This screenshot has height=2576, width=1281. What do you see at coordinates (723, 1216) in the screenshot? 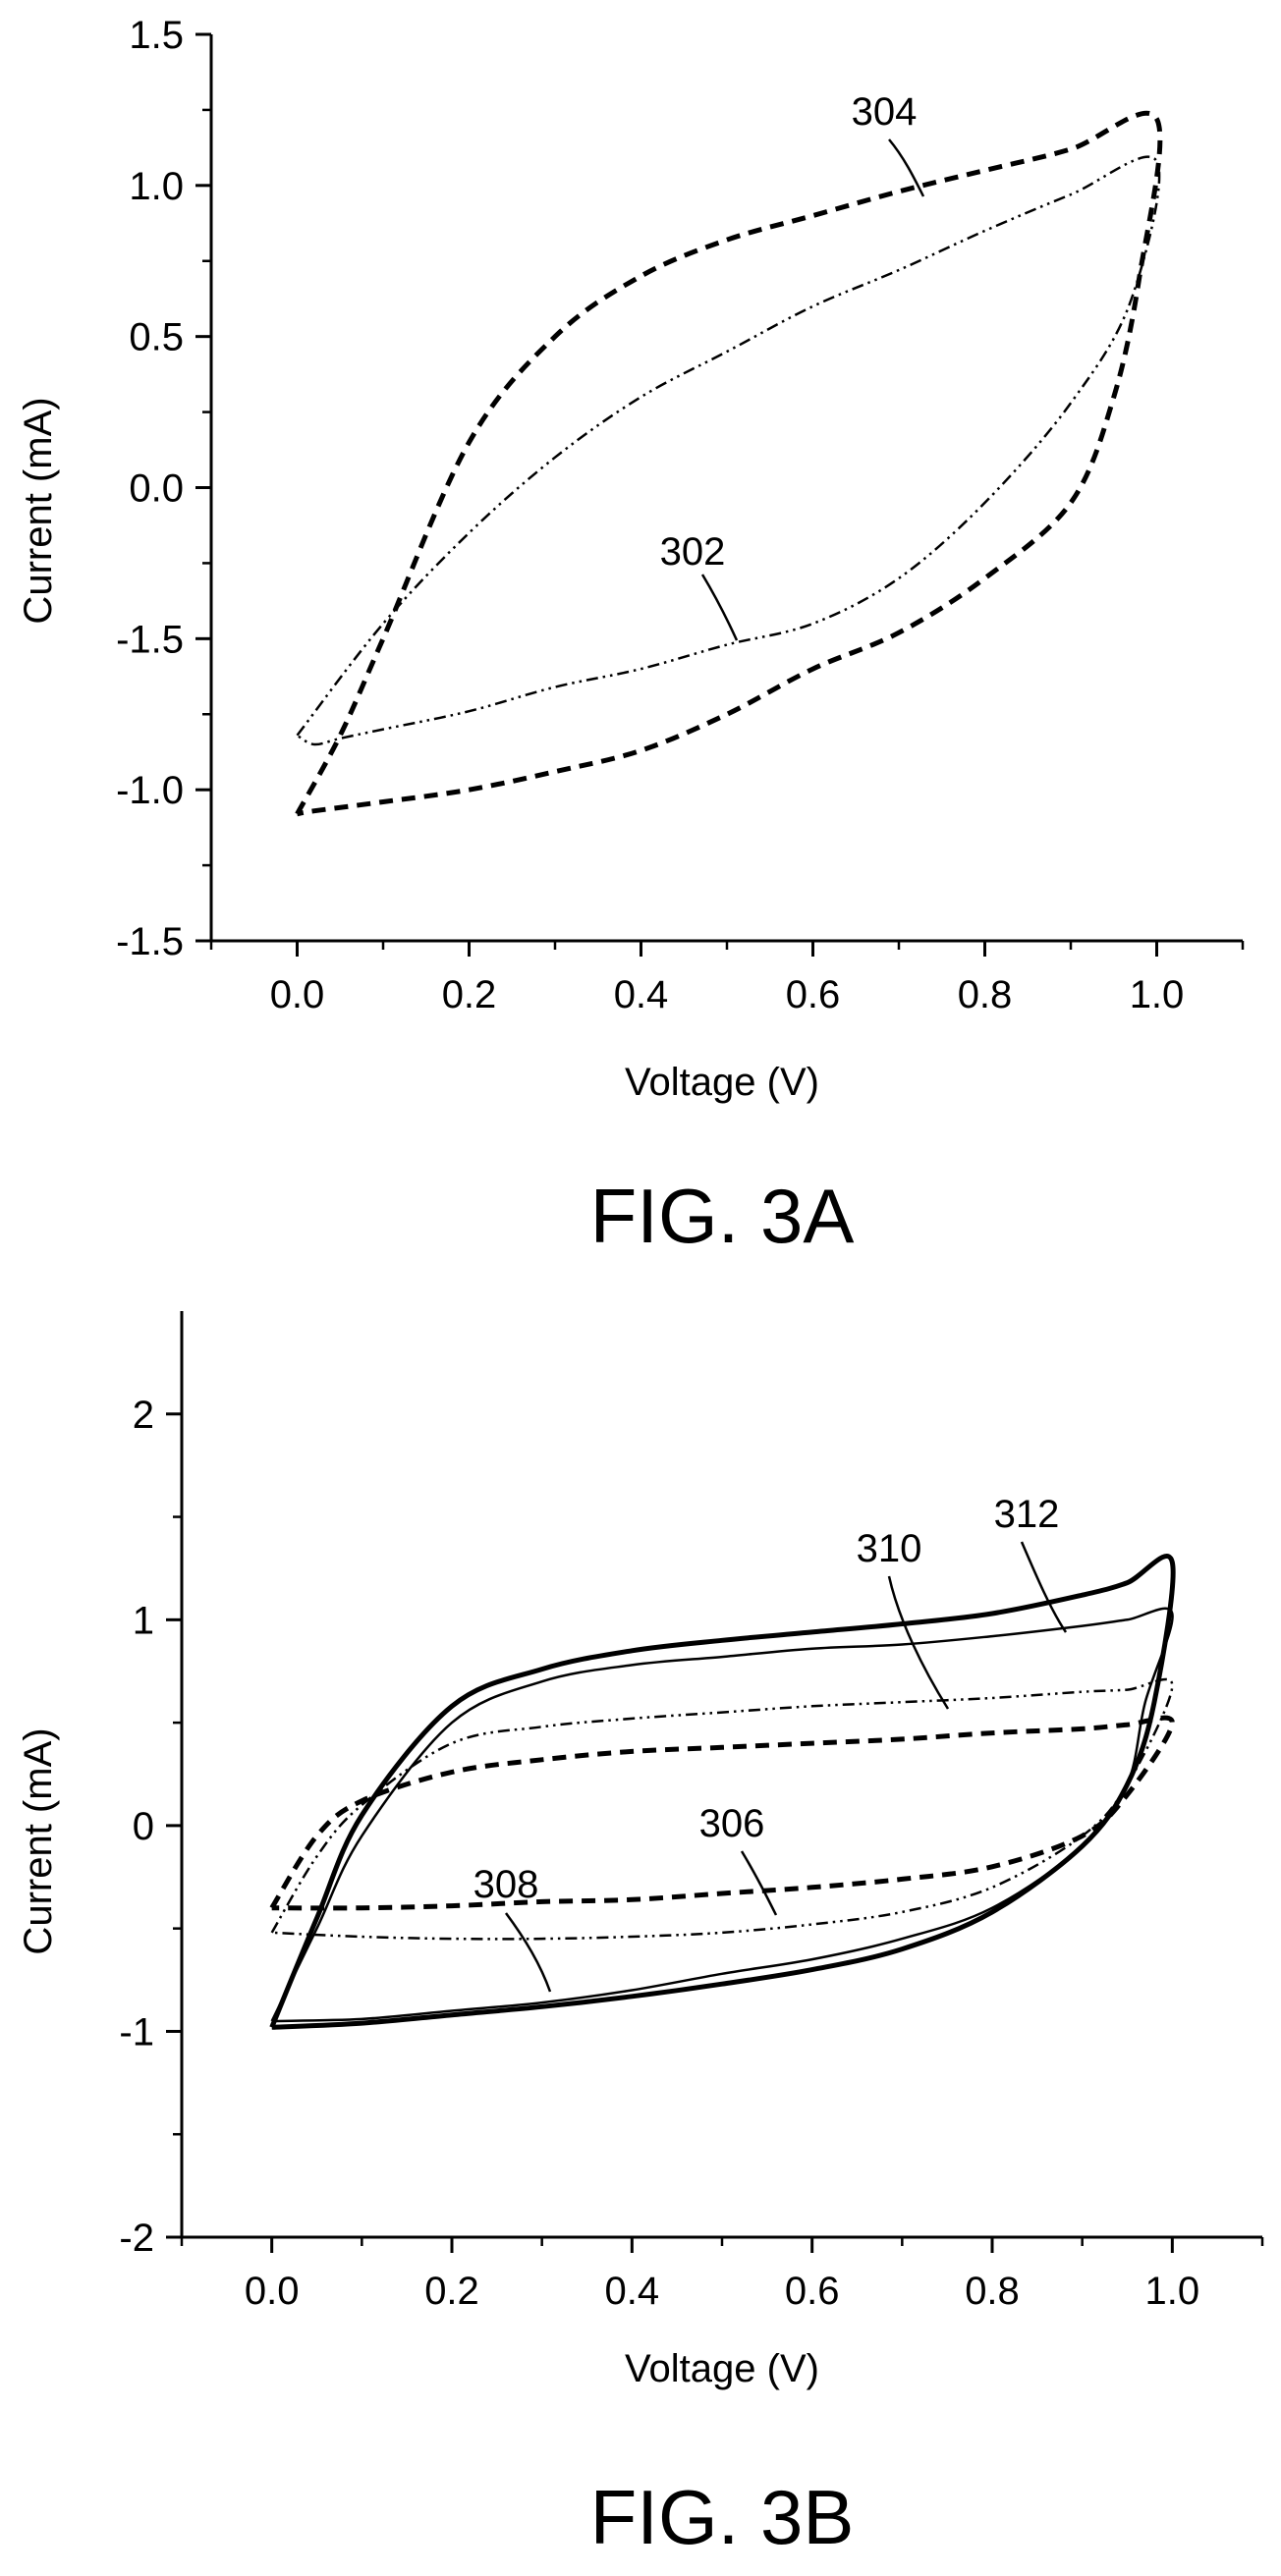
I see `figure-caption: FIG. 3A` at bounding box center [723, 1216].